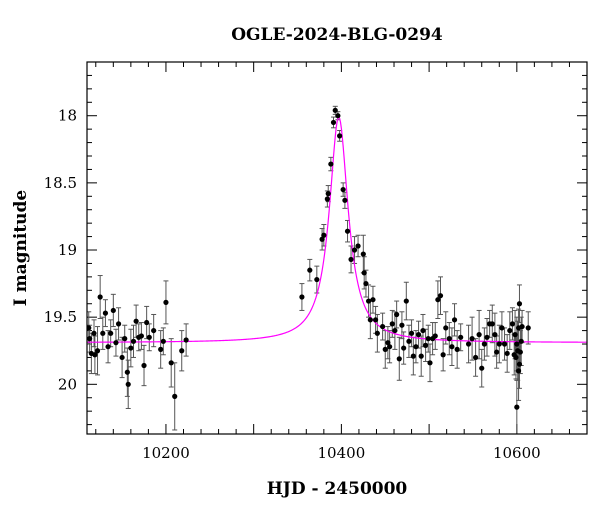 This screenshot has width=600, height=512. What do you see at coordinates (337, 35) in the screenshot?
I see `chart-title: OGLE-2024-BLG-0294` at bounding box center [337, 35].